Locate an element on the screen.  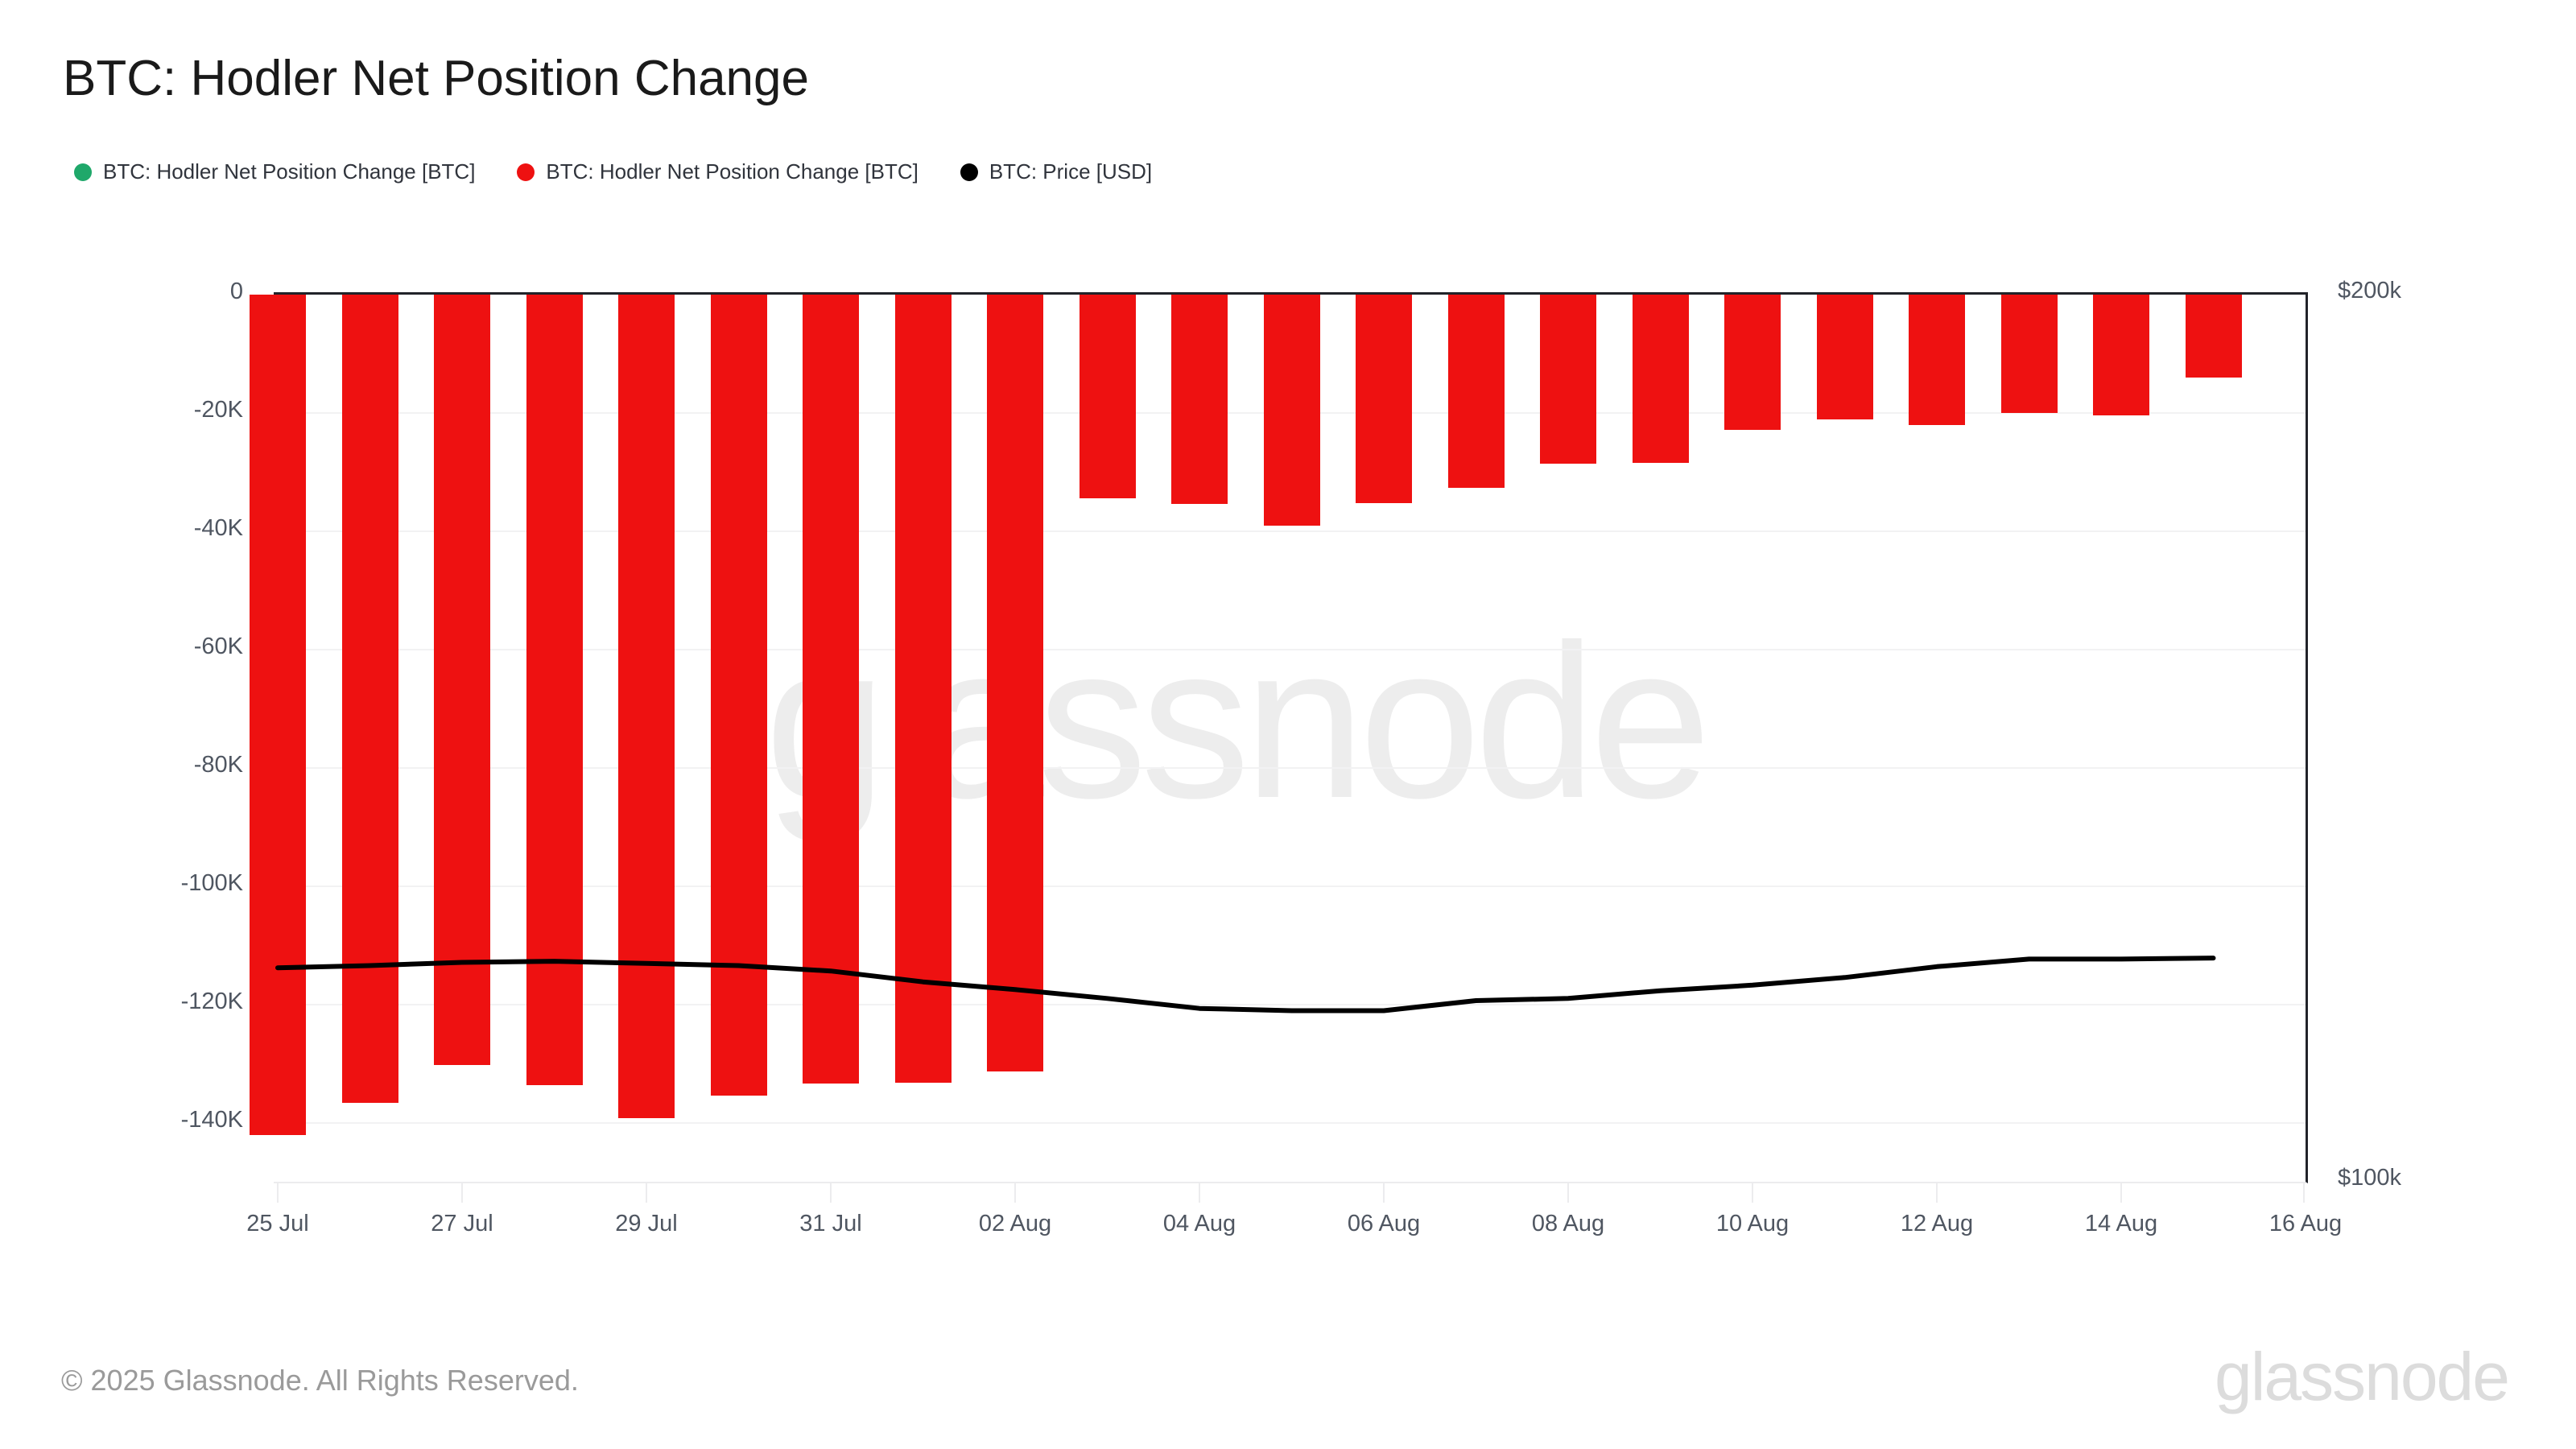
left-axis-tick-label: -100K is located at coordinates (211, 883).